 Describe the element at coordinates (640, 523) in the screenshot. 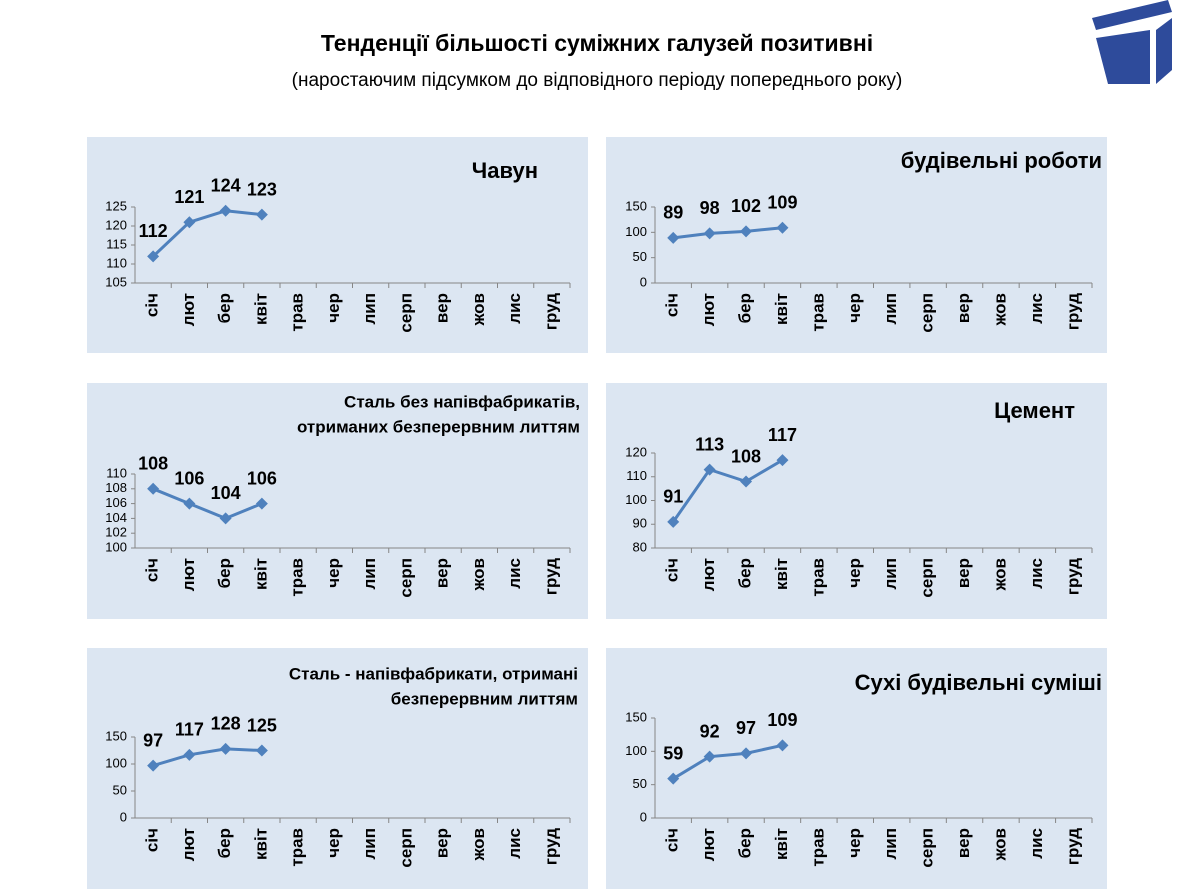

I see `y-tick-label: 90` at that location.